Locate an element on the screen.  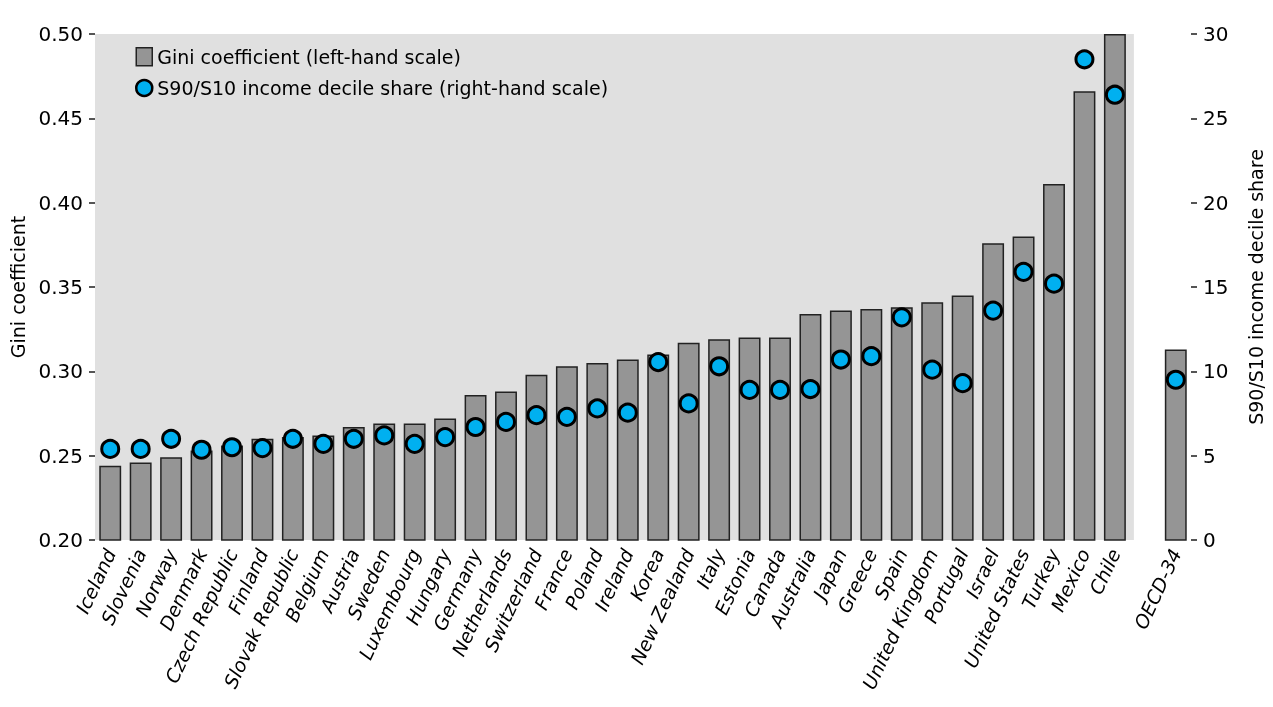
y2-tick-label: 25 is located at coordinates (1216, 118).